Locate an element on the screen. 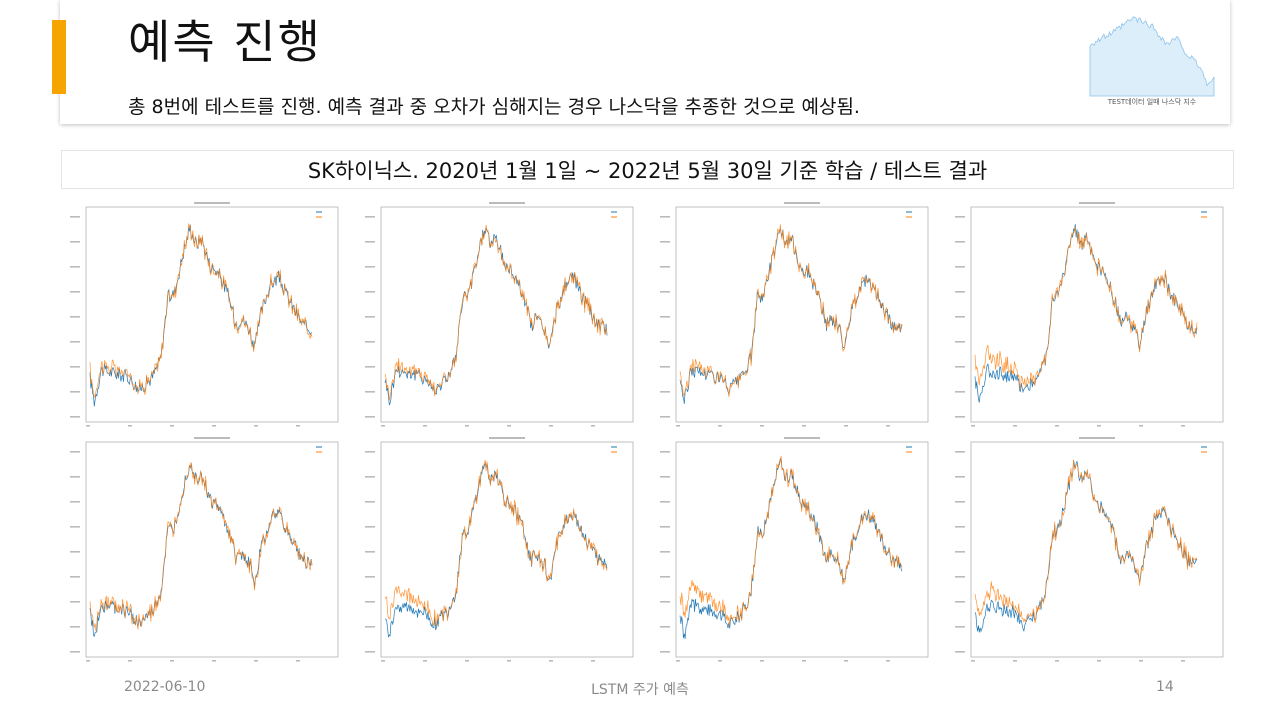  nasdaq-thumbnail-chart is located at coordinates (1152, 60).